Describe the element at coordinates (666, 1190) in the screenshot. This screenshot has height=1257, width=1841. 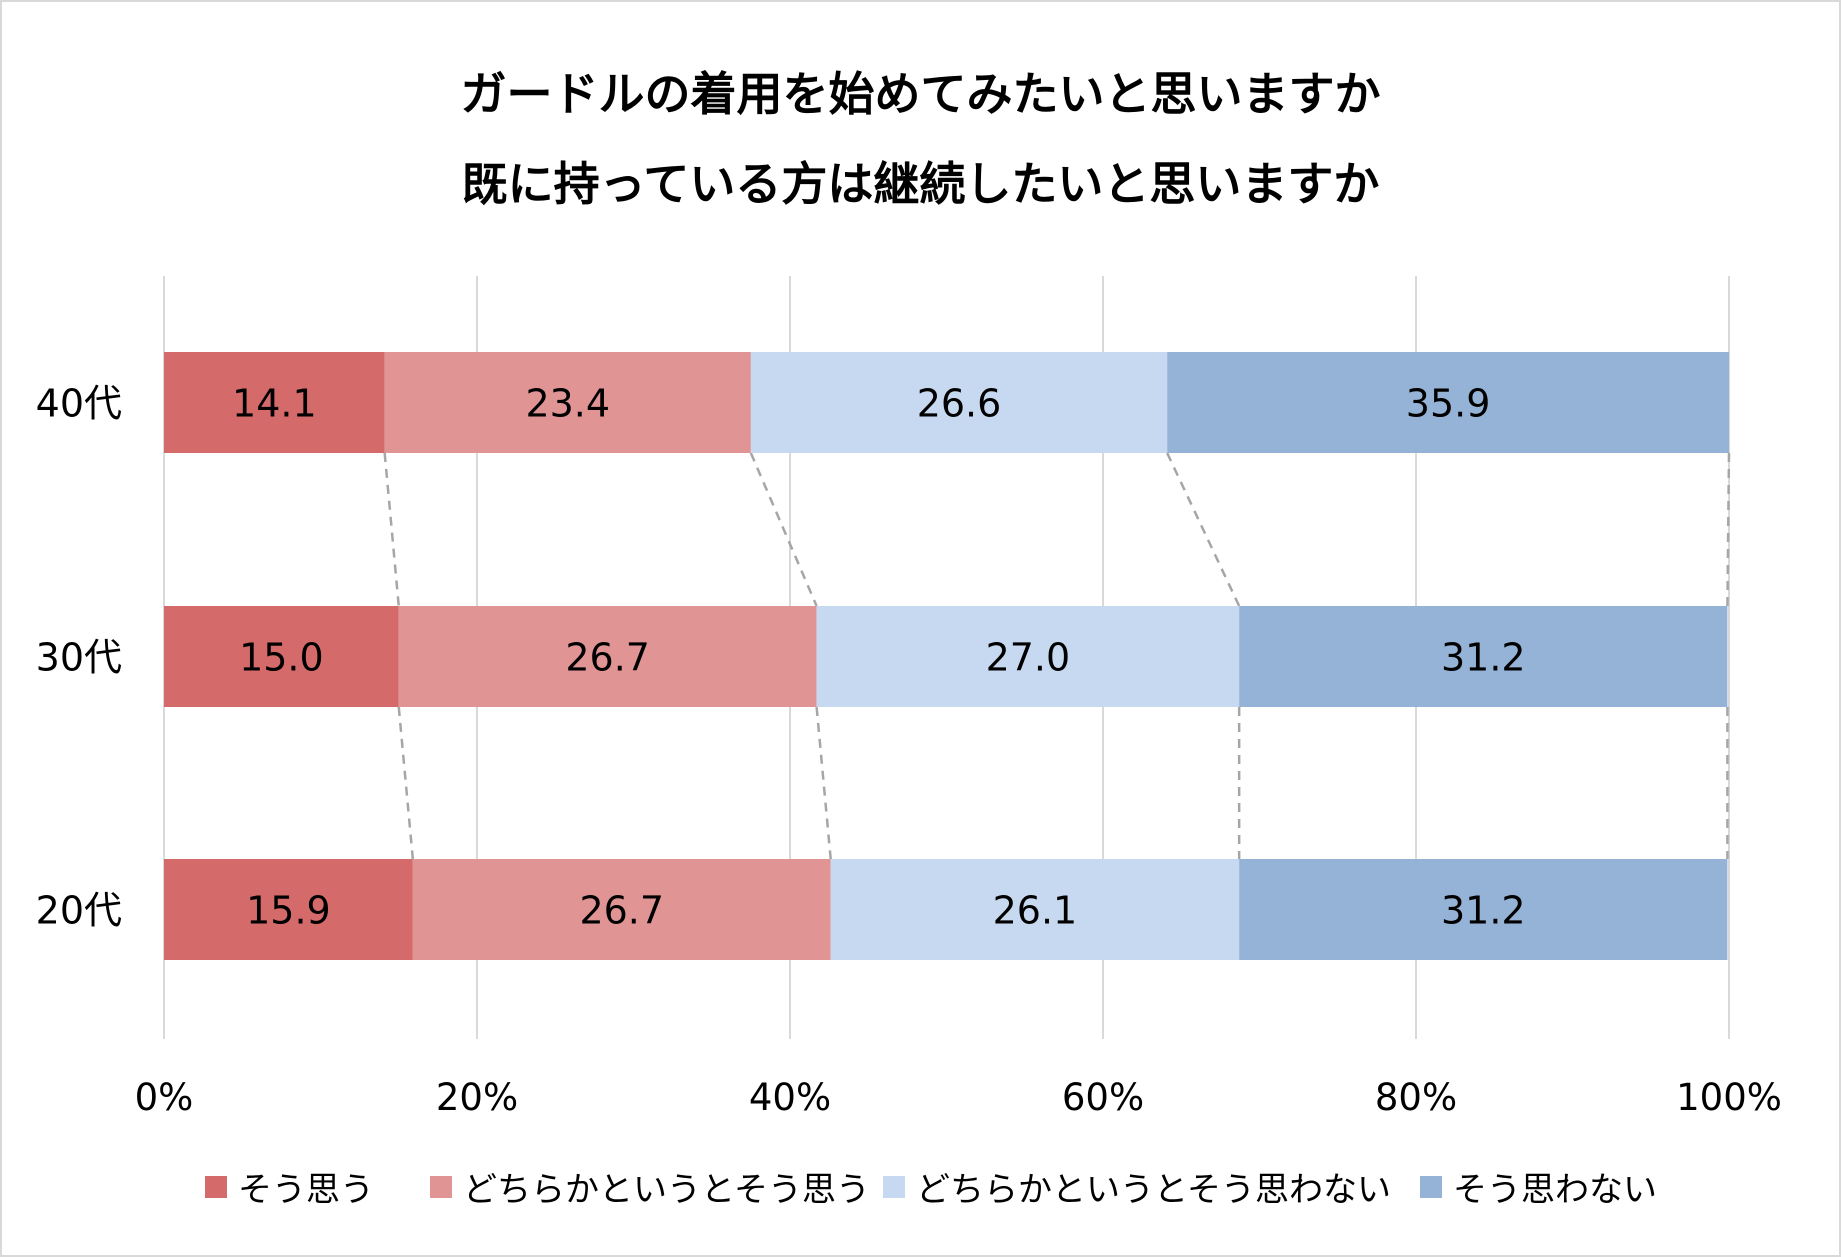
I see `legend-label: どちらかというとそう思う` at that location.